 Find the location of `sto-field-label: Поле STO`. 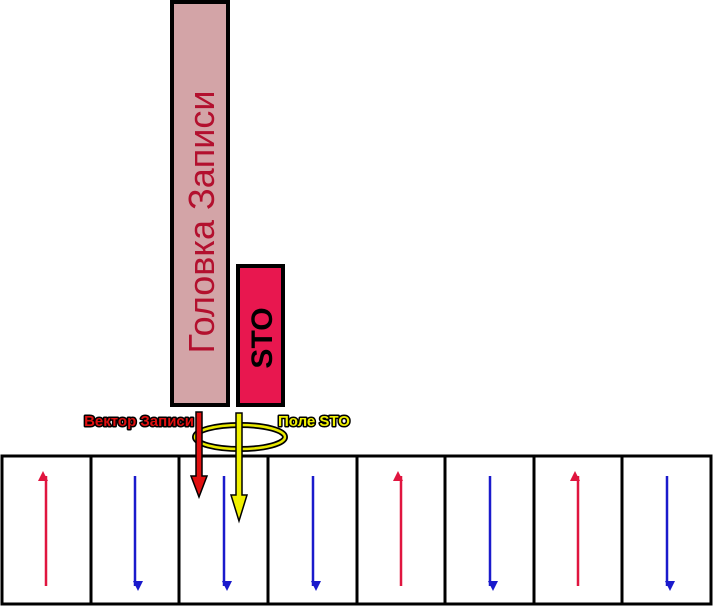

sto-field-label: Поле STO is located at coordinates (314, 421).